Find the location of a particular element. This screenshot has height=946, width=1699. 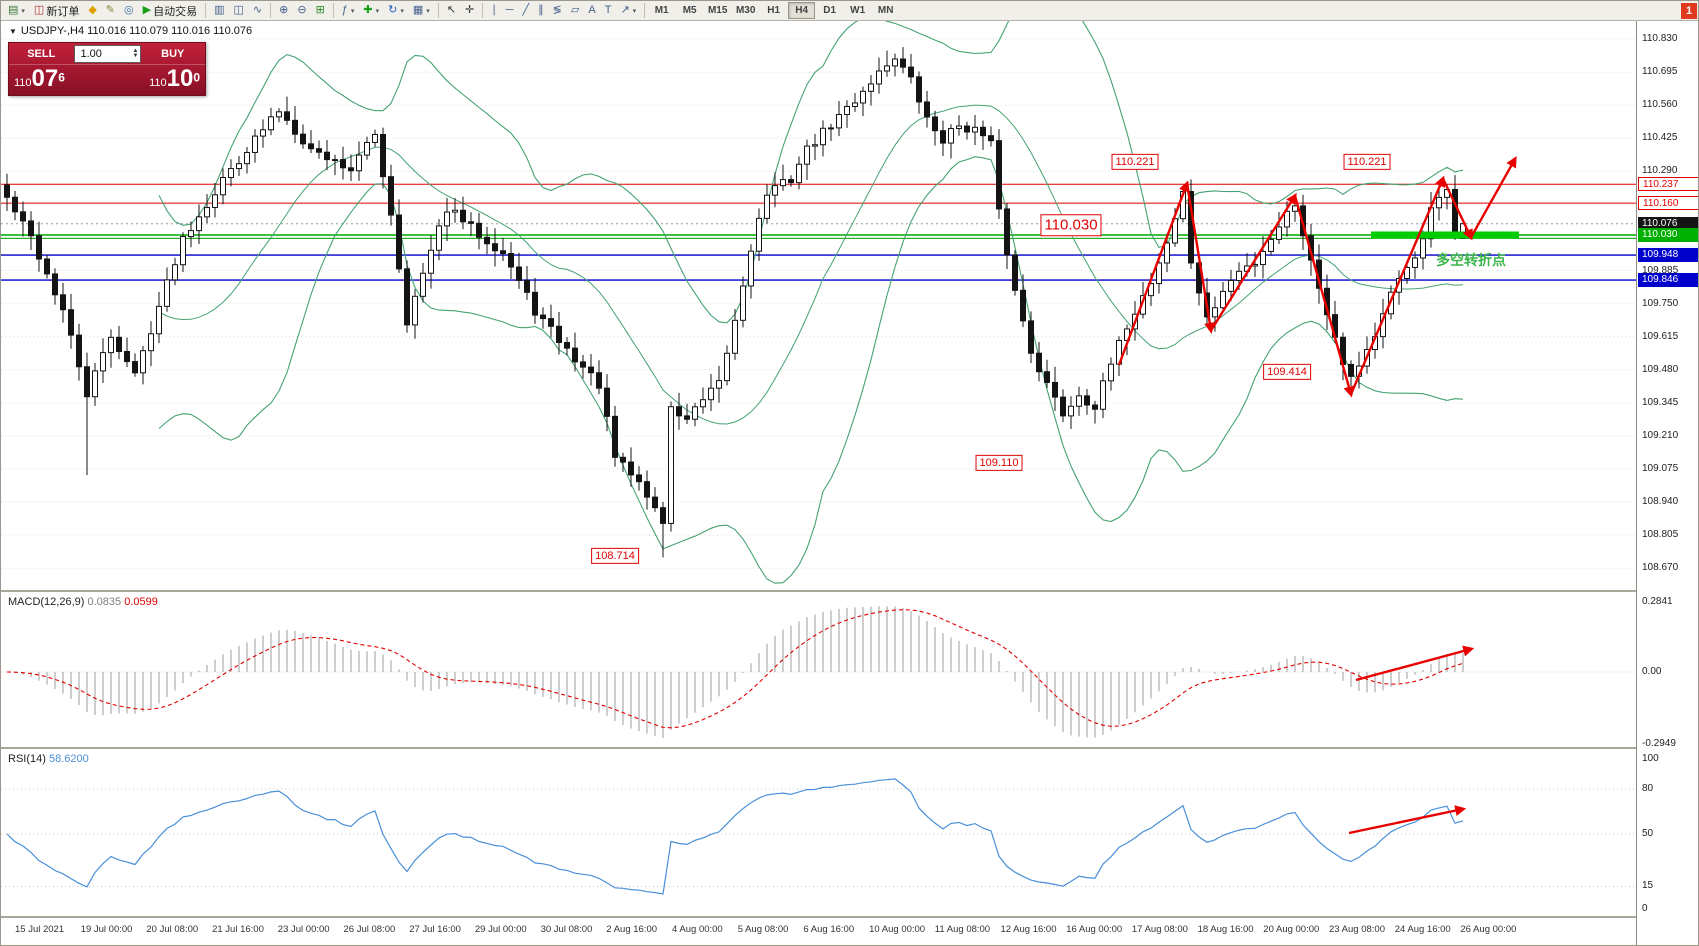

time-scale-tick: 23 Aug 08:00 is located at coordinates (1357, 929).